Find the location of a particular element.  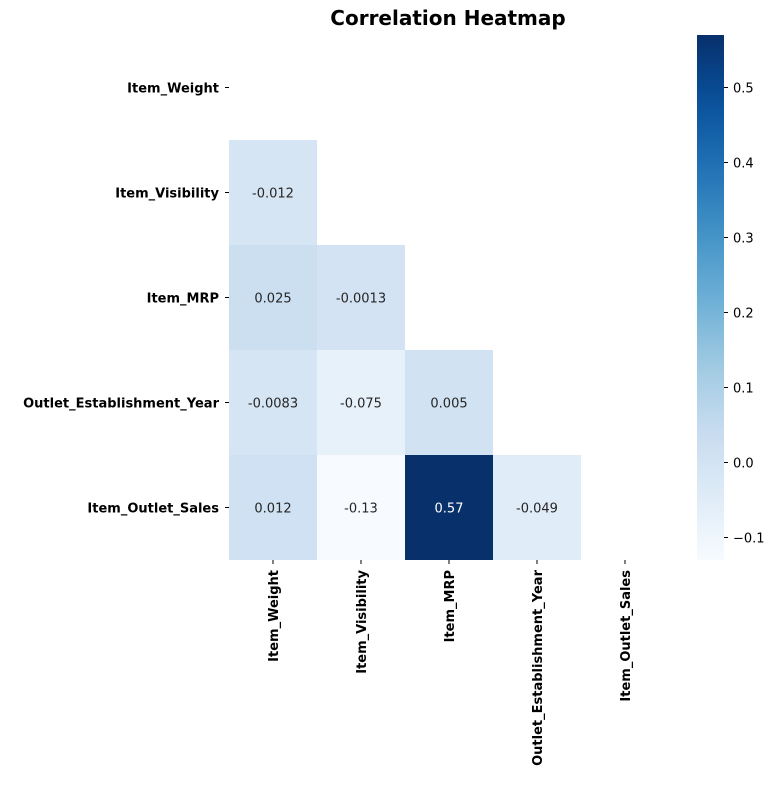

column-label: Outlet_Establishment_Year is located at coordinates (538, 667).